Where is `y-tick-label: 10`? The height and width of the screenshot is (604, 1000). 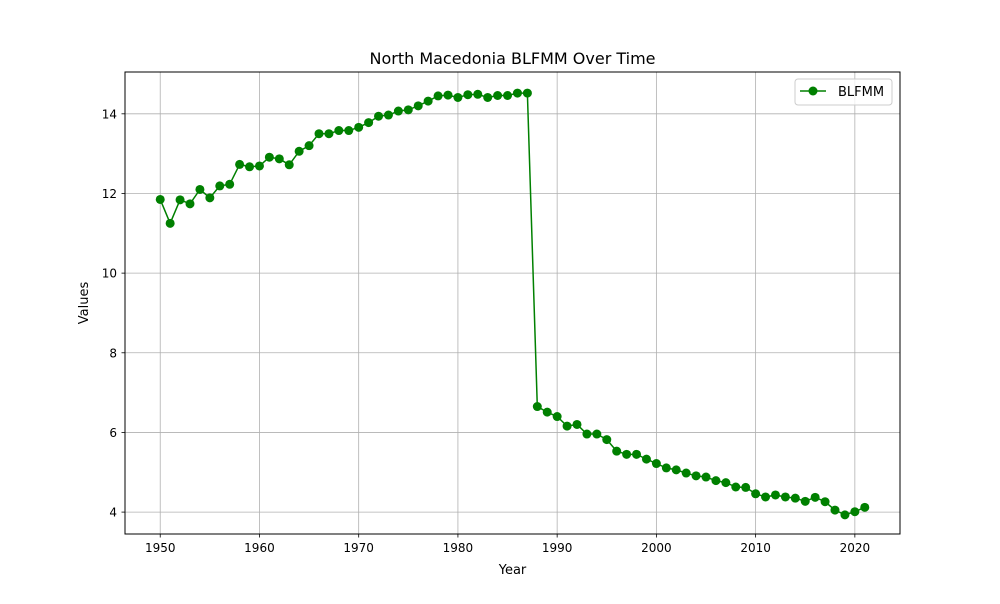 y-tick-label: 10 is located at coordinates (109, 274).